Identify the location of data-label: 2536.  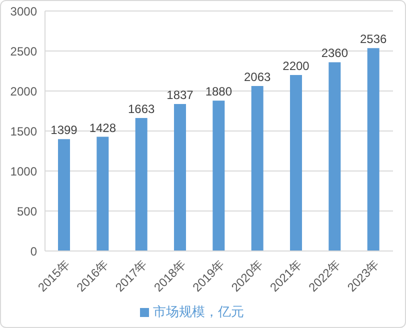
(374, 39).